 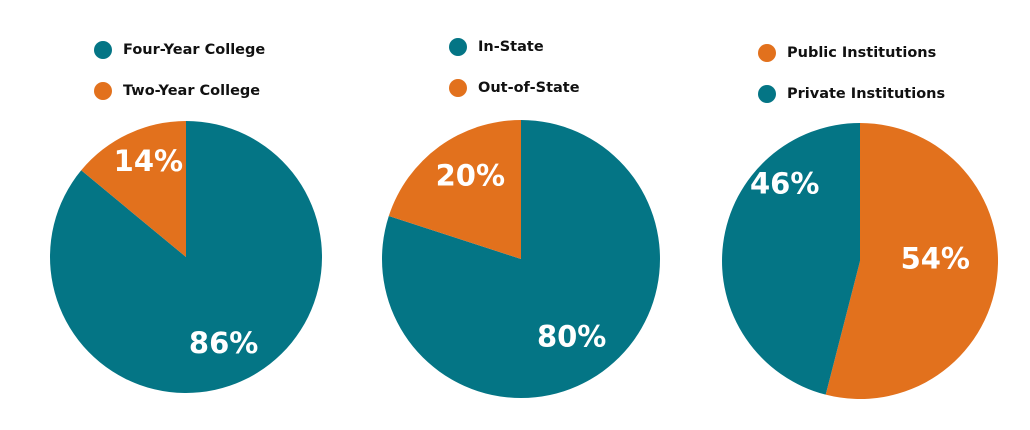 I want to click on slice-value-label: 20%, so click(x=470, y=175).